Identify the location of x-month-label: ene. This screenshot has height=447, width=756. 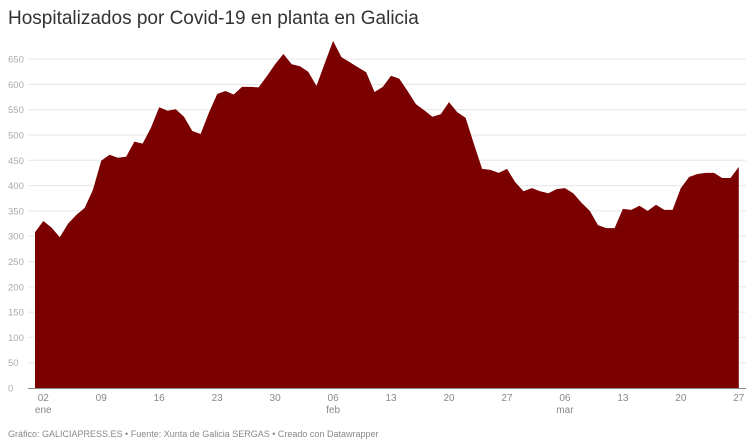
(43, 410).